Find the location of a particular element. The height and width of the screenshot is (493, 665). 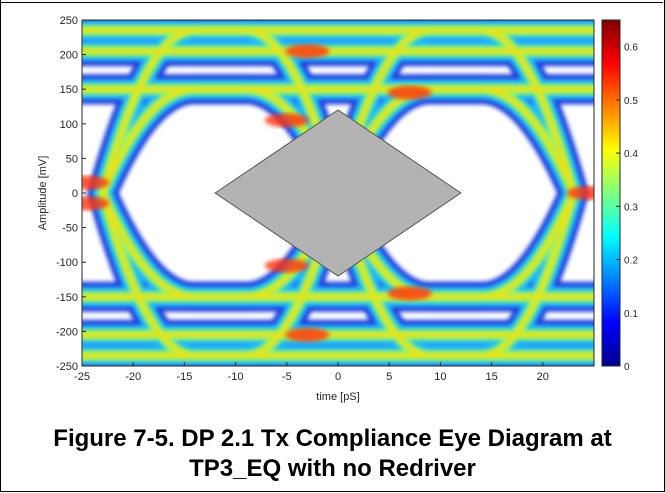

colorbar-tick-label: 0.4 is located at coordinates (631, 154).